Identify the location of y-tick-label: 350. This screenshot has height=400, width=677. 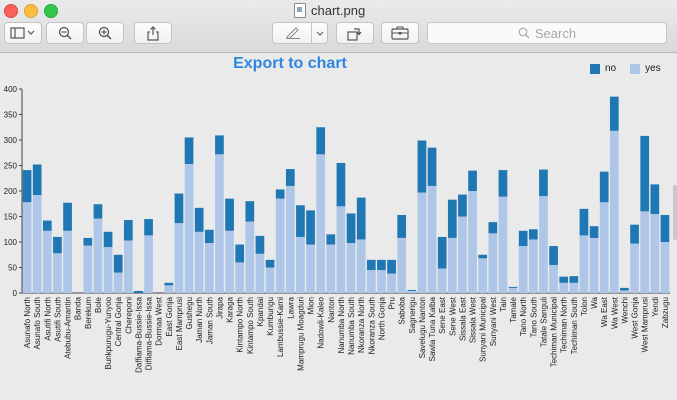
(11, 115).